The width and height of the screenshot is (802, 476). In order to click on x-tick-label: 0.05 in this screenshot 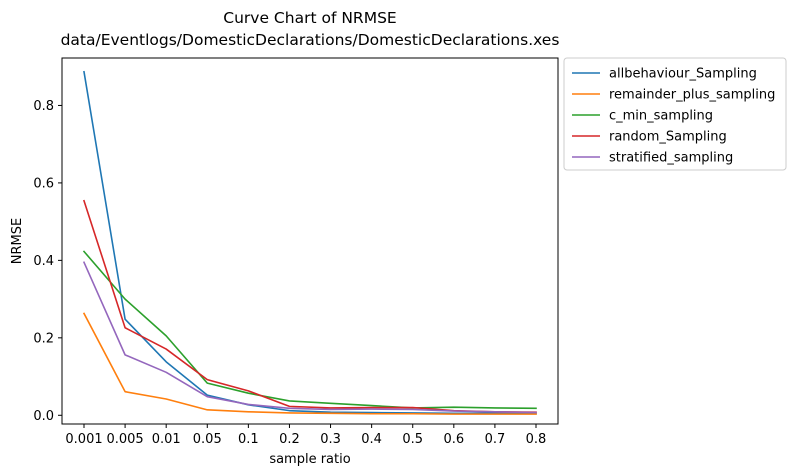, I will do `click(207, 439)`.